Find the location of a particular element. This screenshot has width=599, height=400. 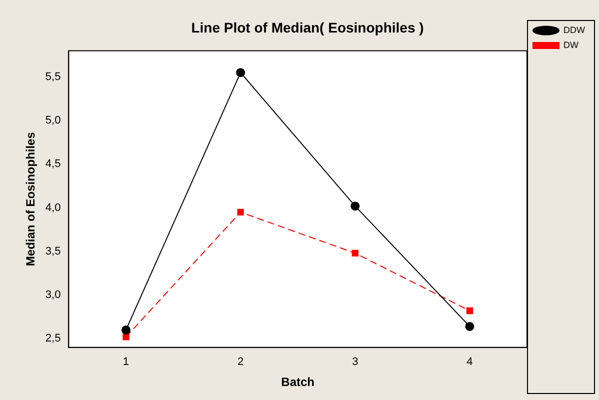

chart-title: Line Plot of Median( Eosinophiles ) is located at coordinates (307, 27).